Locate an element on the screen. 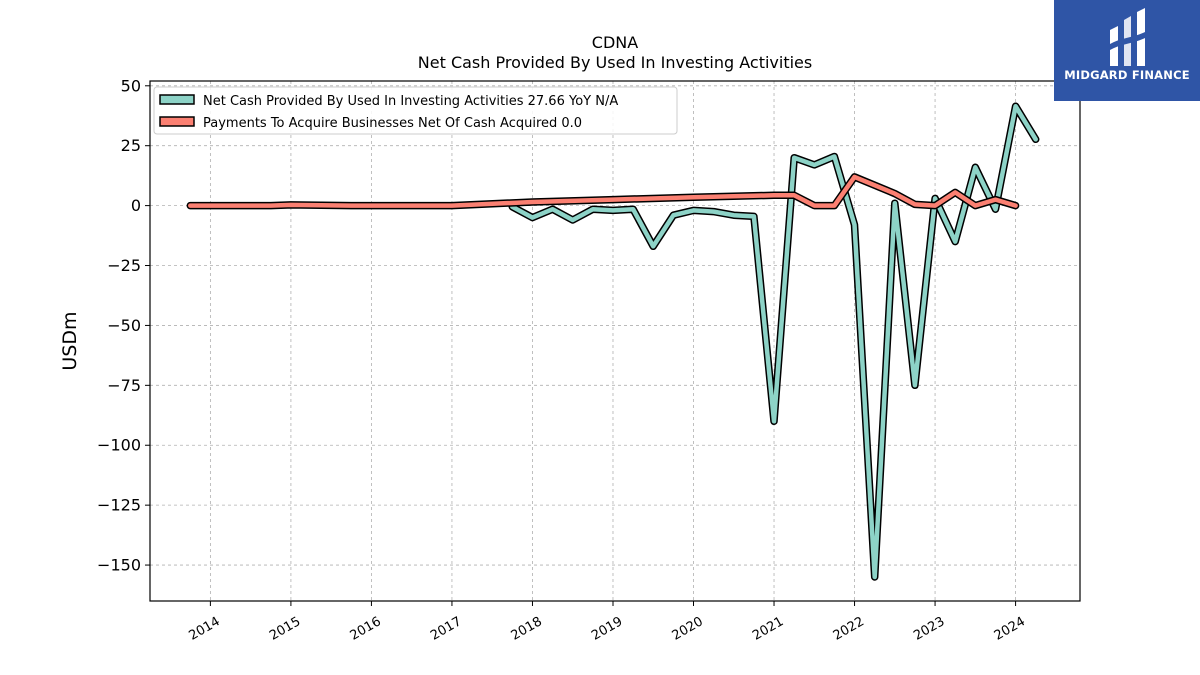  x-tick-label: 2014 is located at coordinates (205, 629).